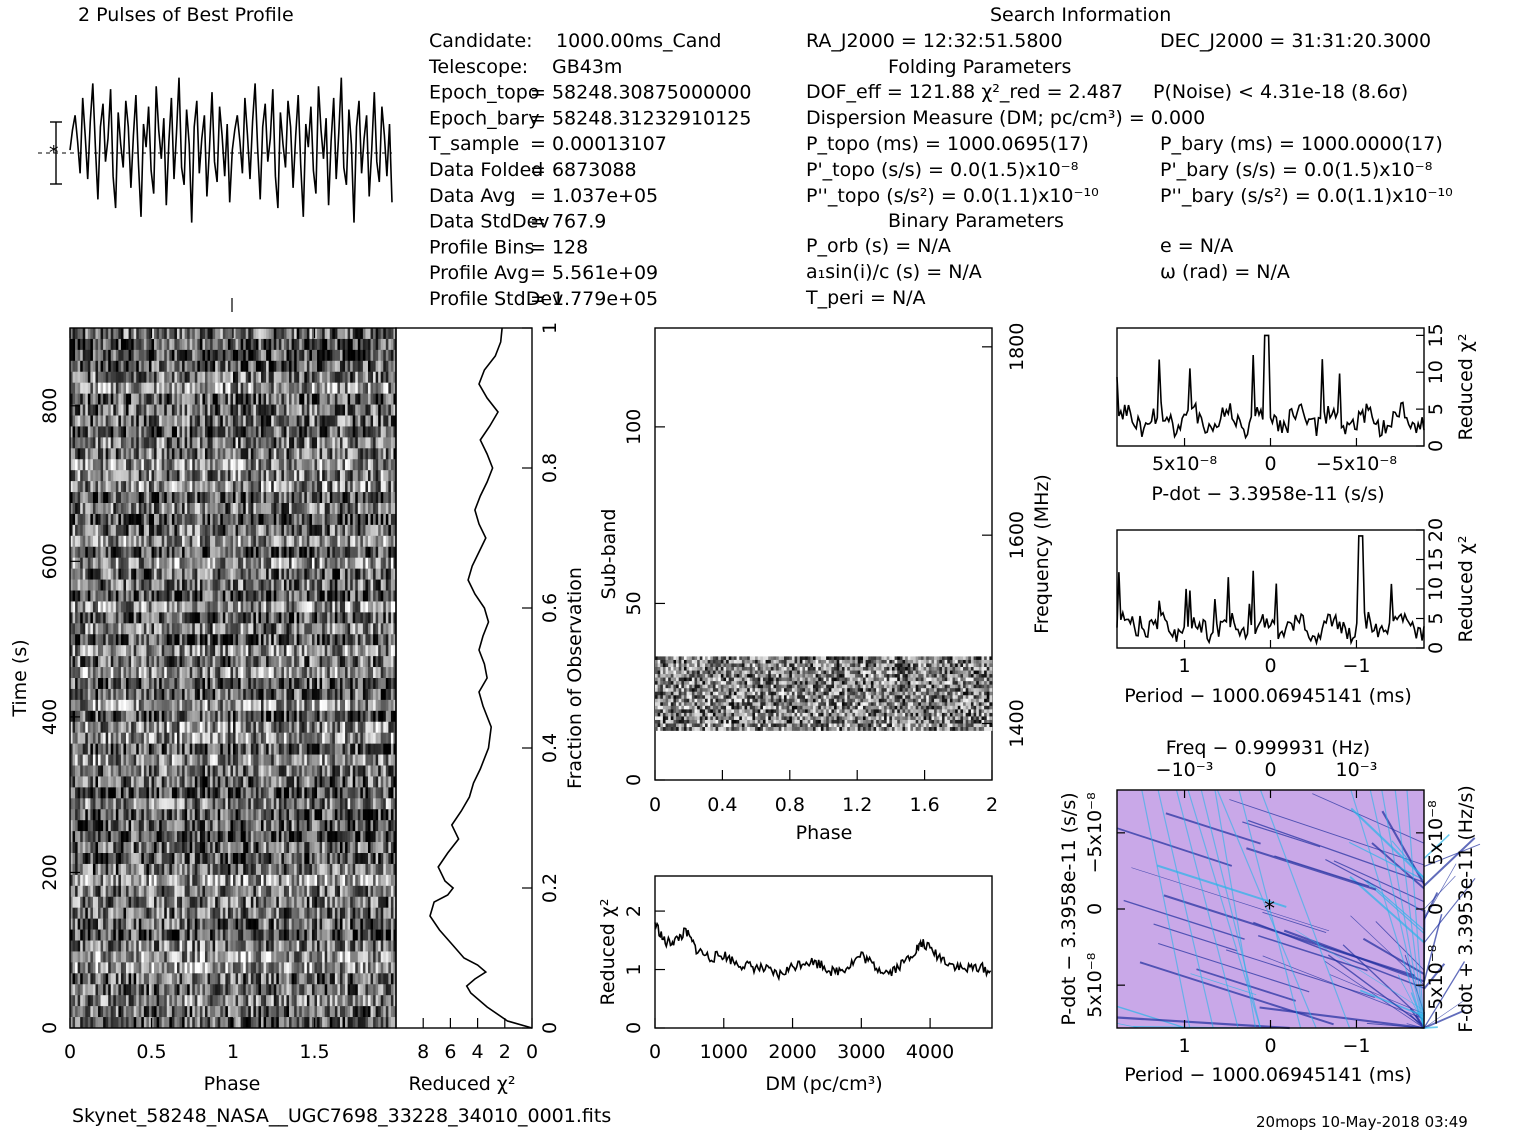 This screenshot has width=1517, height=1133. I want to click on time-chi2-ytick: 0.2, so click(550, 888).